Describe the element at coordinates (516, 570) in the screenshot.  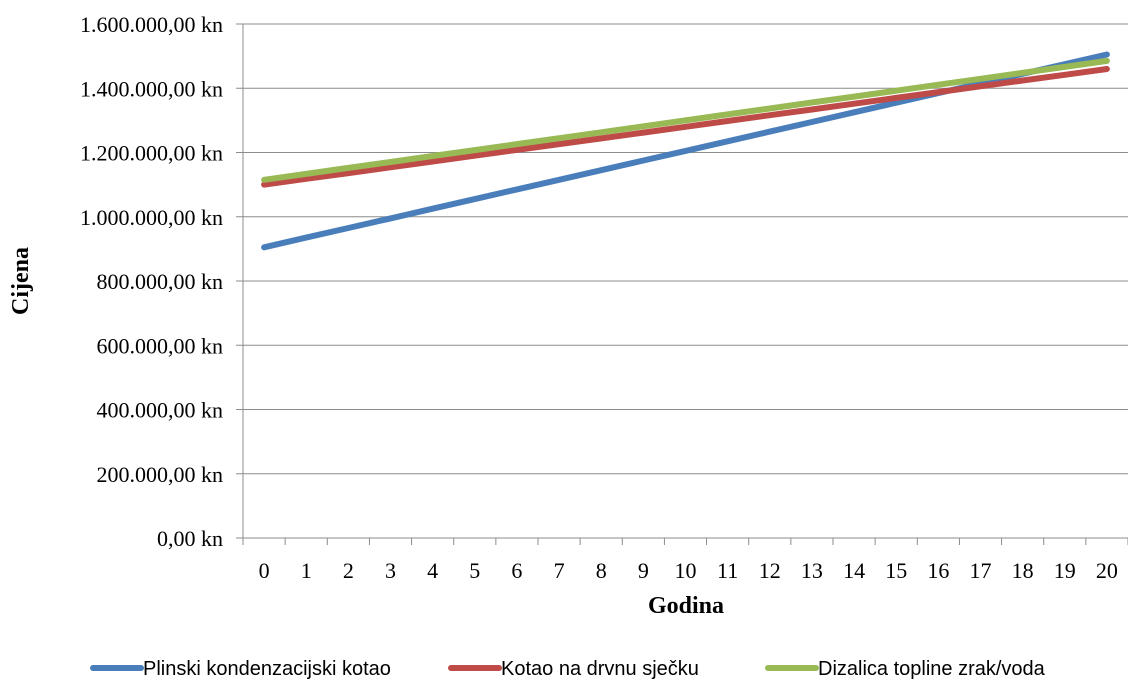
I see `x-tick-label: 6` at that location.